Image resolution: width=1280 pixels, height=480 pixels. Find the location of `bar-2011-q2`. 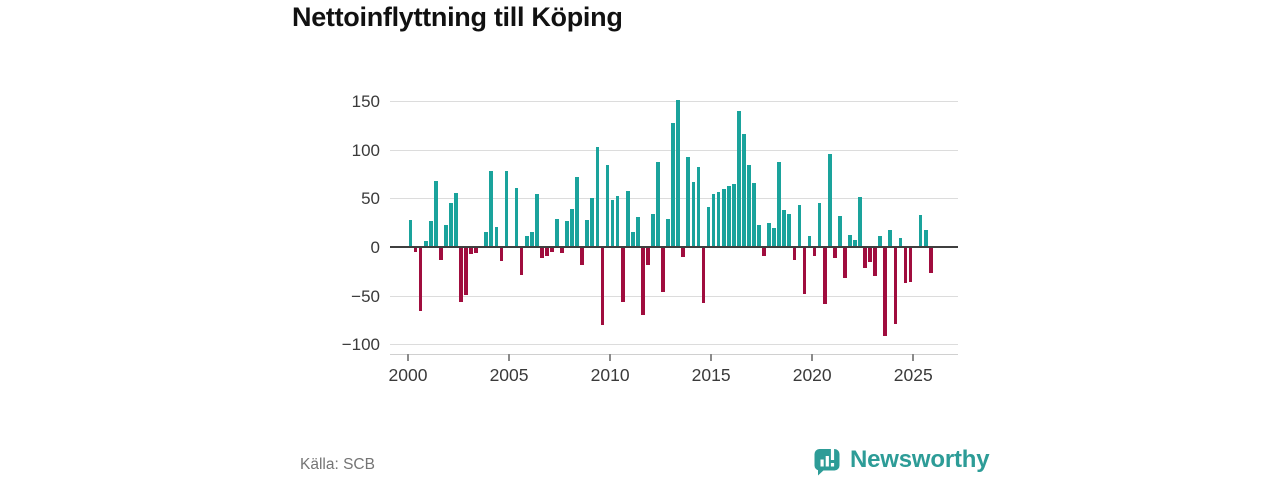

bar-2011-q2 is located at coordinates (637, 231).